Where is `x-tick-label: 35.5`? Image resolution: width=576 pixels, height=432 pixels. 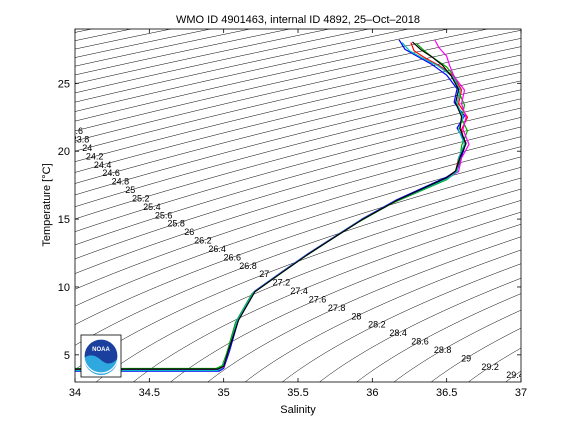
x-tick-label: 35.5 is located at coordinates (297, 393).